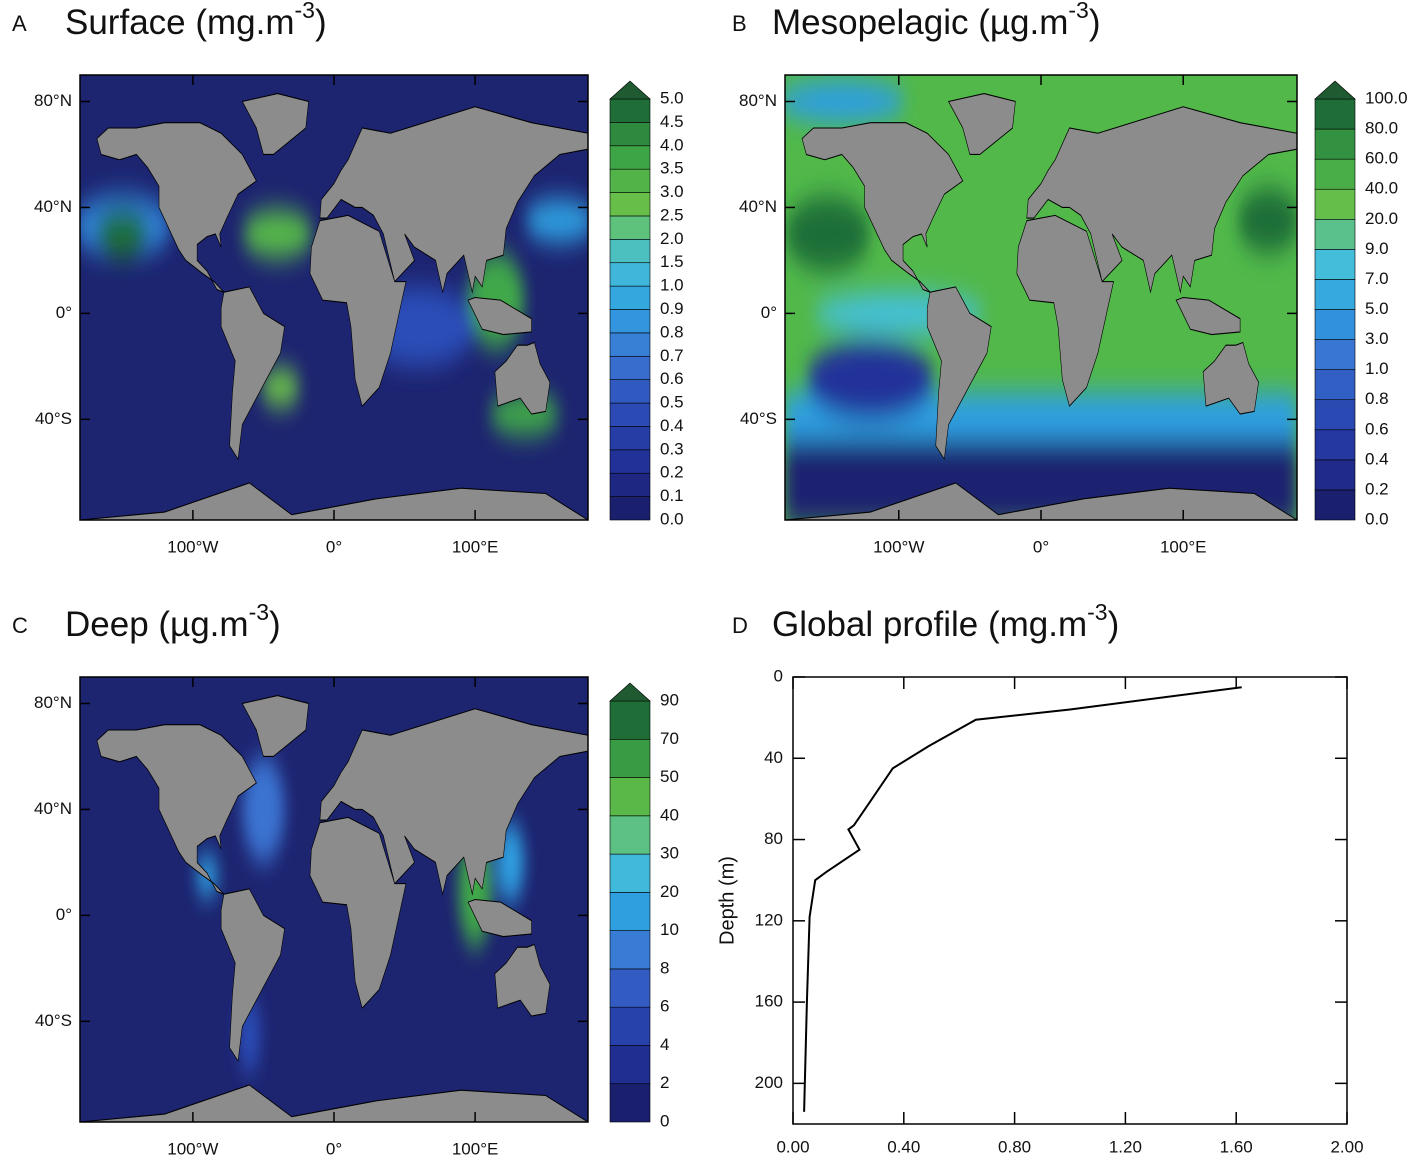  Describe the element at coordinates (672, 472) in the screenshot. I see `colorbar-label: 0.2` at that location.